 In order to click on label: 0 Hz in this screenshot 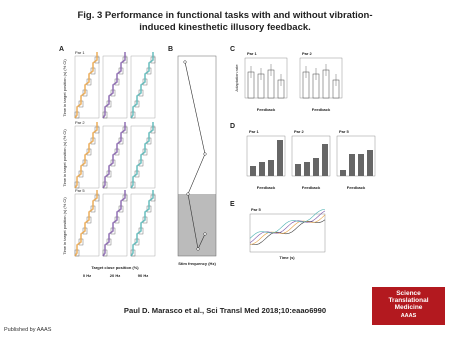, I will do `click(87, 275)`.